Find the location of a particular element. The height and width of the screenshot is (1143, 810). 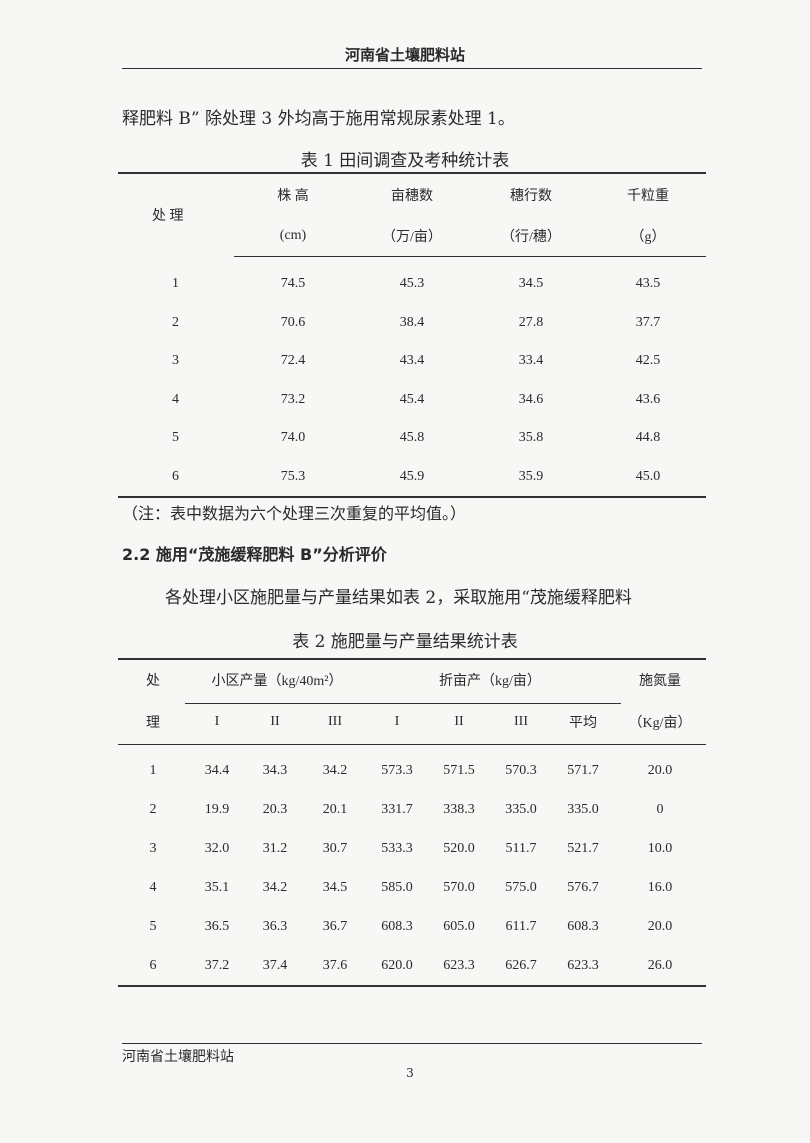

table2-cell: 4 is located at coordinates (153, 887).